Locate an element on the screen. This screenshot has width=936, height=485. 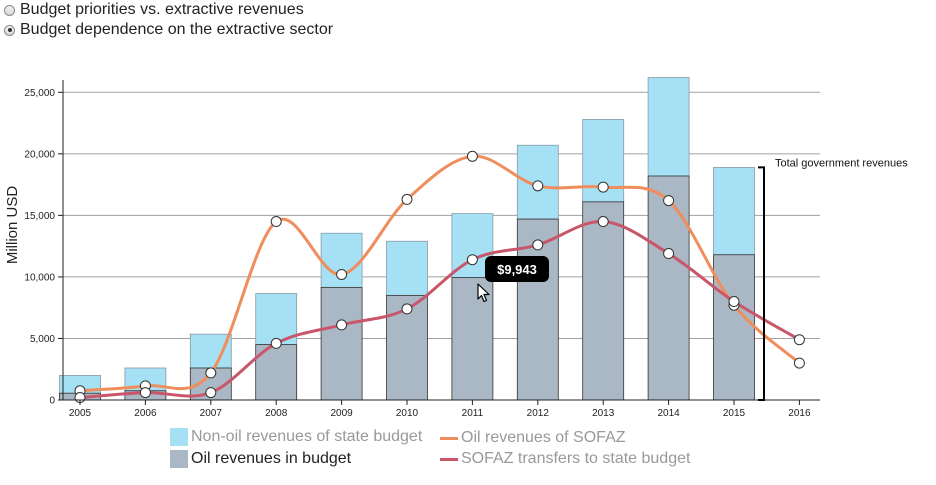
radio-button-unchecked is located at coordinates (9, 10).